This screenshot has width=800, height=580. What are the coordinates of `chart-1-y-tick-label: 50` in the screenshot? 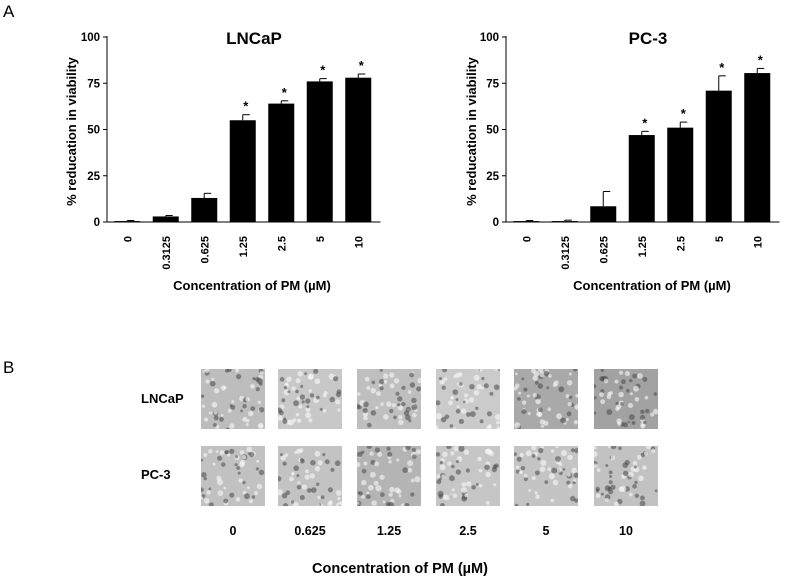 It's located at (93, 131).